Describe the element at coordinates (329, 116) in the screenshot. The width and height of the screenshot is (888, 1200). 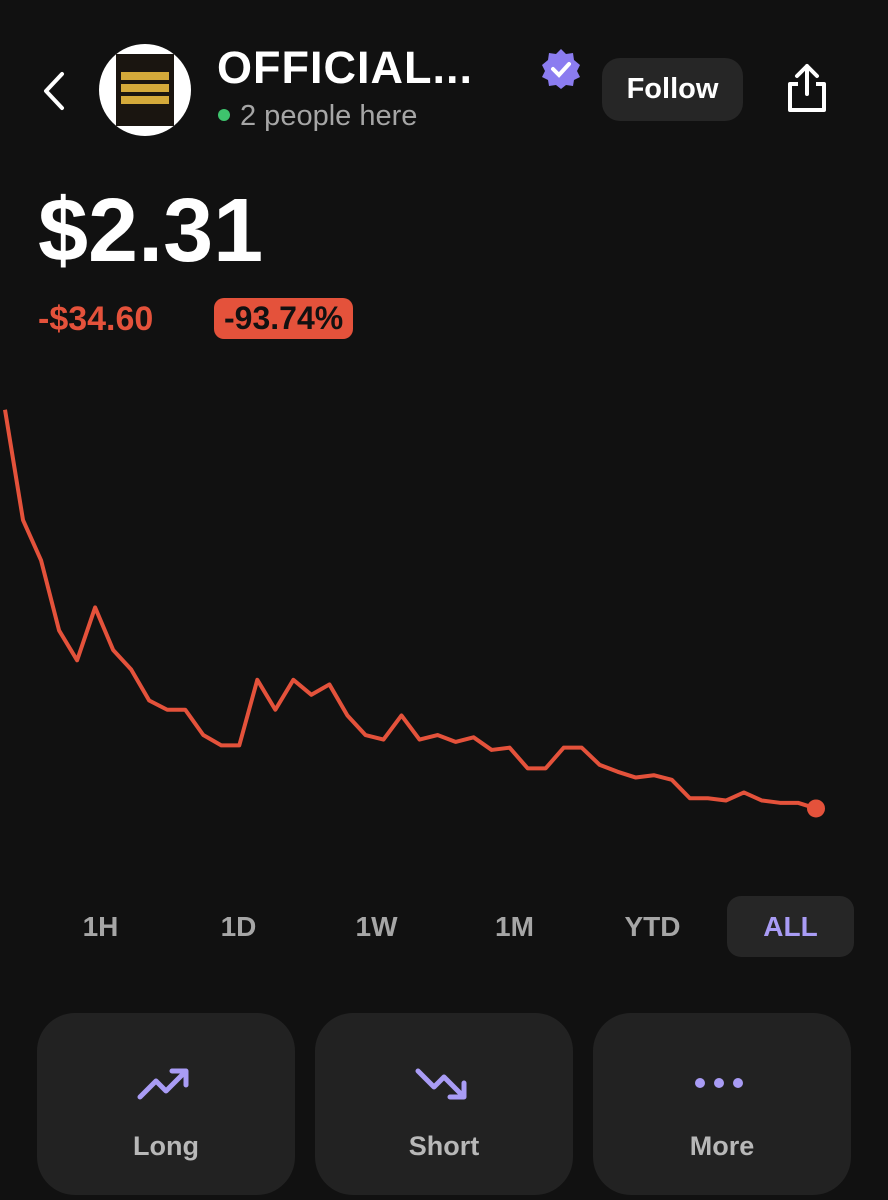
I see `presence: 2 people here` at that location.